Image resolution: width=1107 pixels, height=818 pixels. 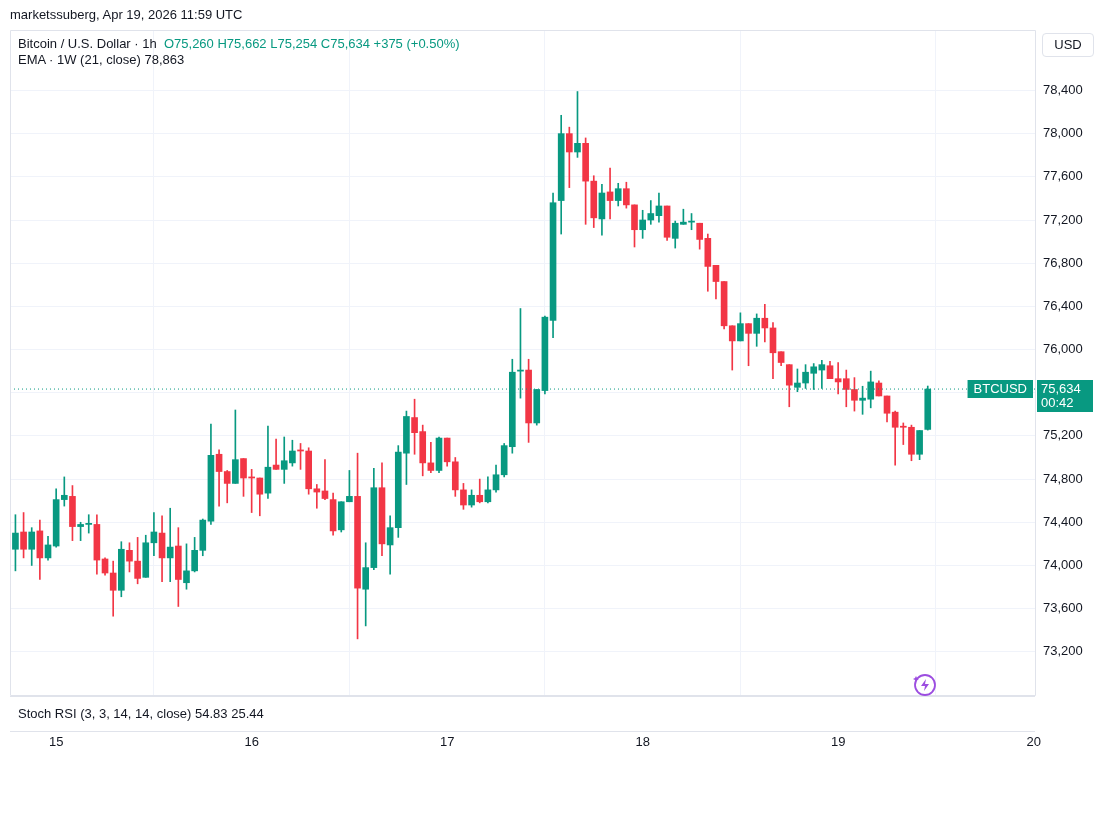 I want to click on text: Stoch RSI (3, 3, 14, 14, close) 54.83 25.44, so click(x=141, y=713).